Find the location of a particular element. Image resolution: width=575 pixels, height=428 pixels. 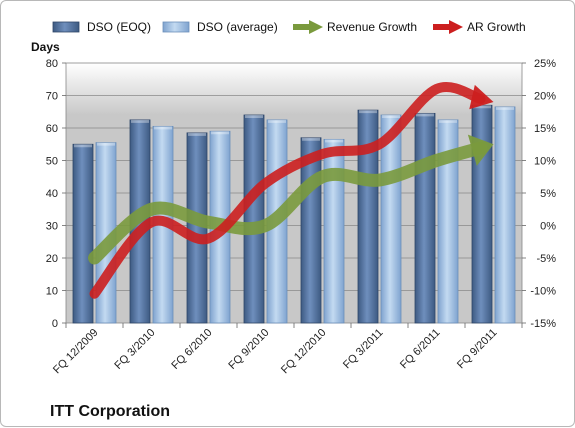

left-tick-label: 10 is located at coordinates (52, 292).